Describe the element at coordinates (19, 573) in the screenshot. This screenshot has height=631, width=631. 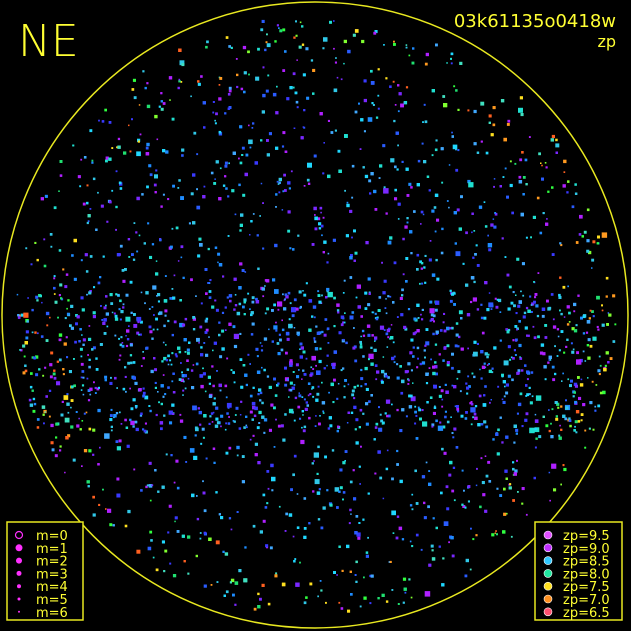
I see `magnitude-symbol` at that location.